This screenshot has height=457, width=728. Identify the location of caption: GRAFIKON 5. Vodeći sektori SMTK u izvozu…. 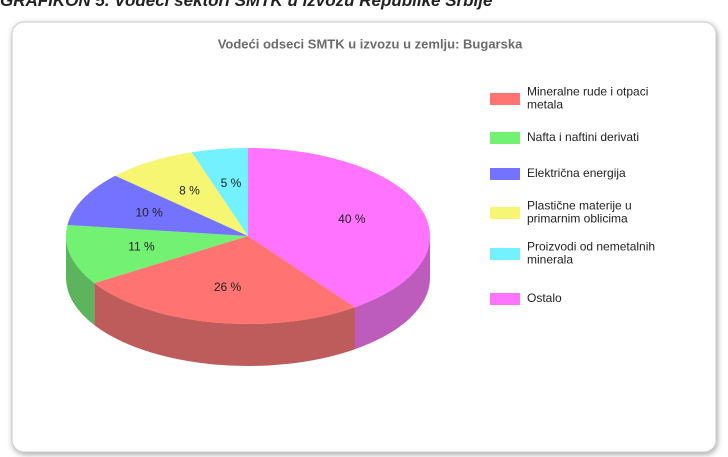
(246, 5).